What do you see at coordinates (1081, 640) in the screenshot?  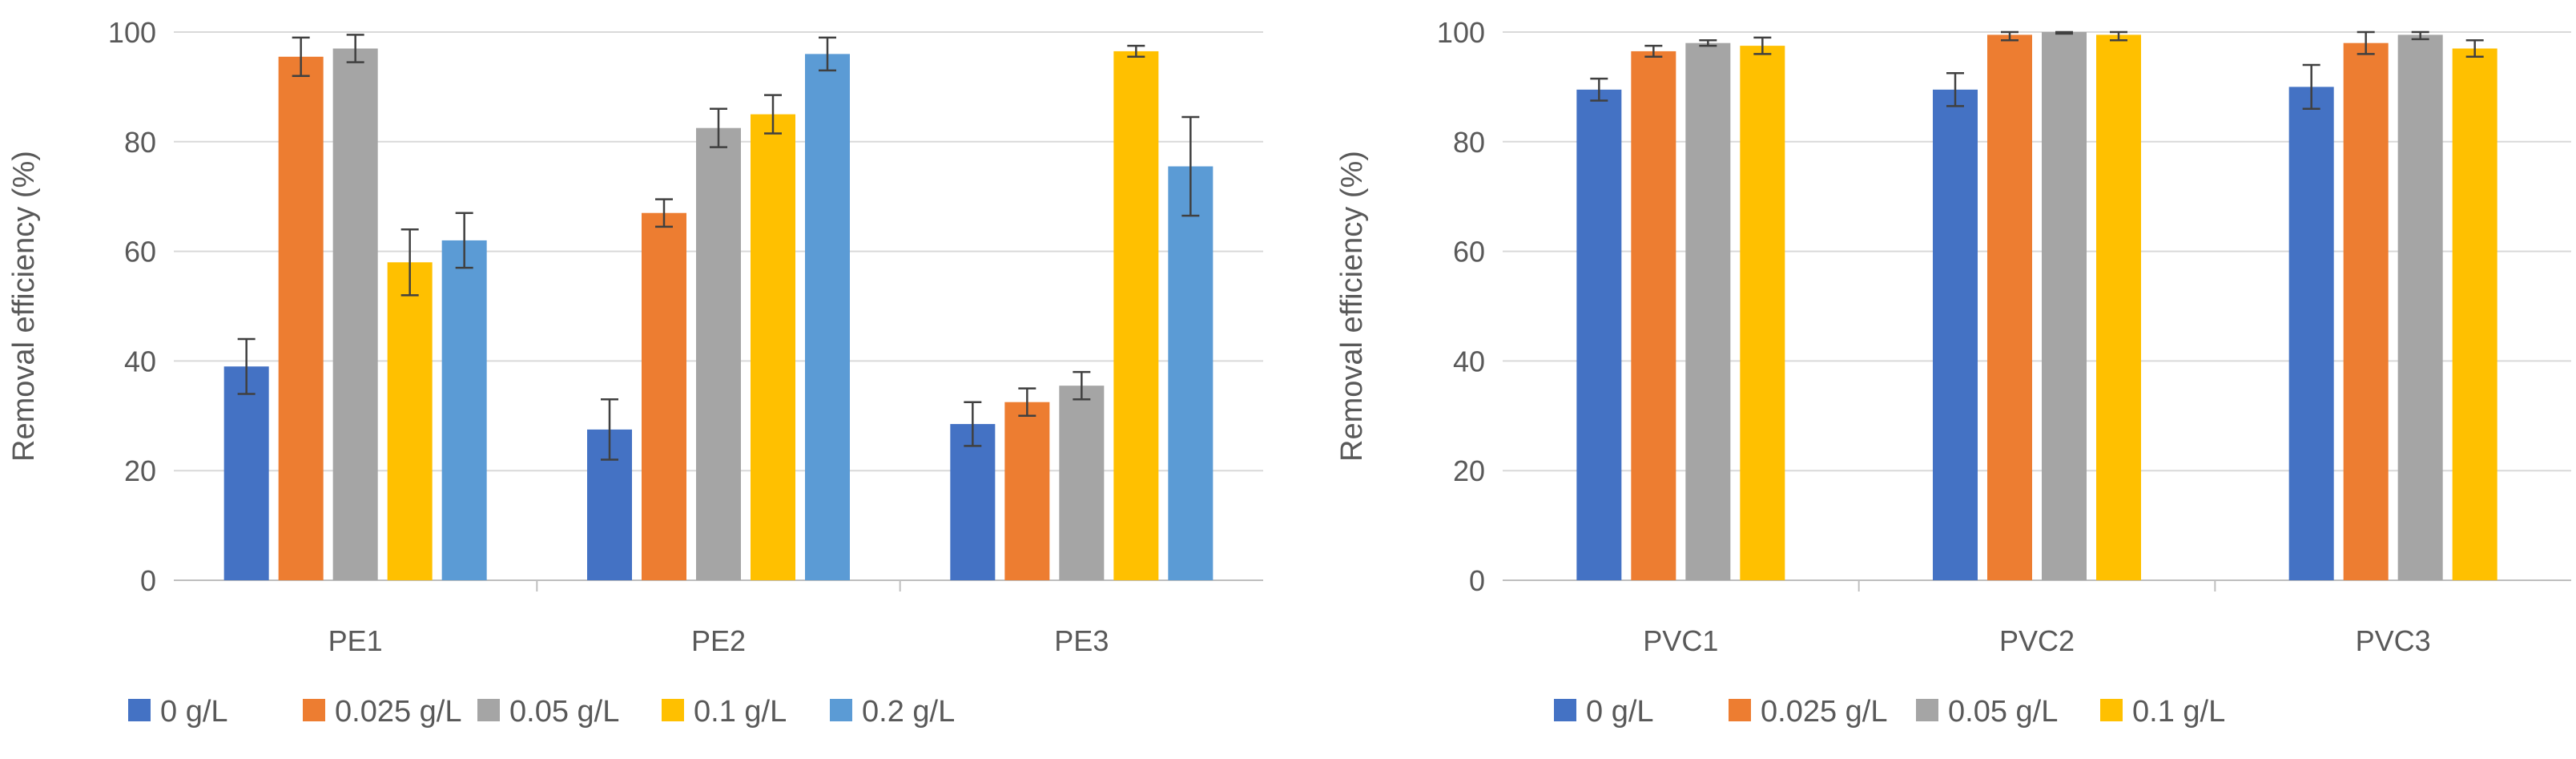 I see `x-tick-label: PE3` at bounding box center [1081, 640].